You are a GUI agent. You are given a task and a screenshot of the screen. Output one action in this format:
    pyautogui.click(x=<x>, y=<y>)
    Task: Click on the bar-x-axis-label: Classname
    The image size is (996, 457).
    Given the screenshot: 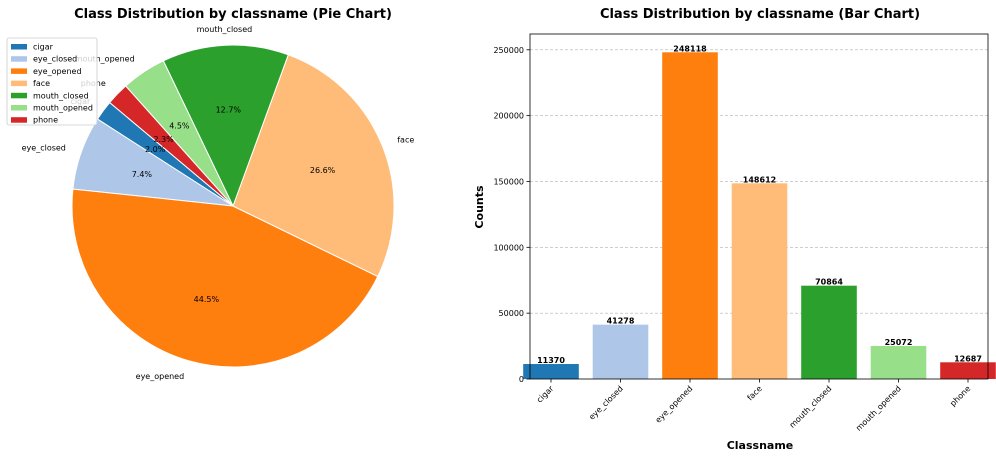 What is the action you would take?
    pyautogui.click(x=760, y=445)
    